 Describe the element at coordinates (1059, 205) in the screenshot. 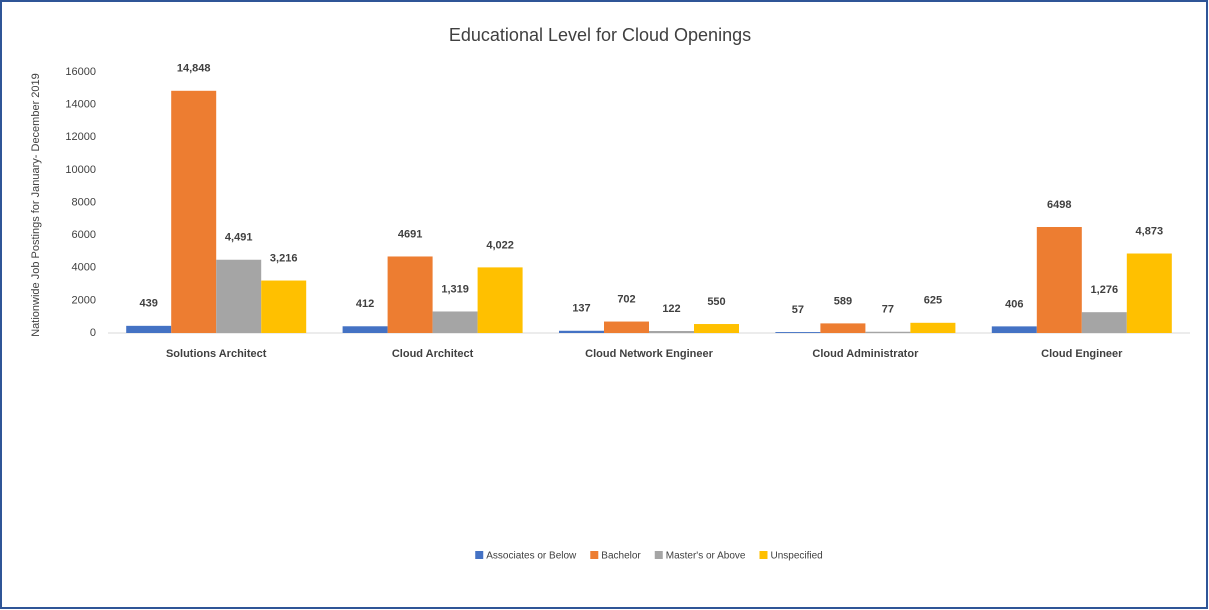

I see `data-label: 6498` at that location.